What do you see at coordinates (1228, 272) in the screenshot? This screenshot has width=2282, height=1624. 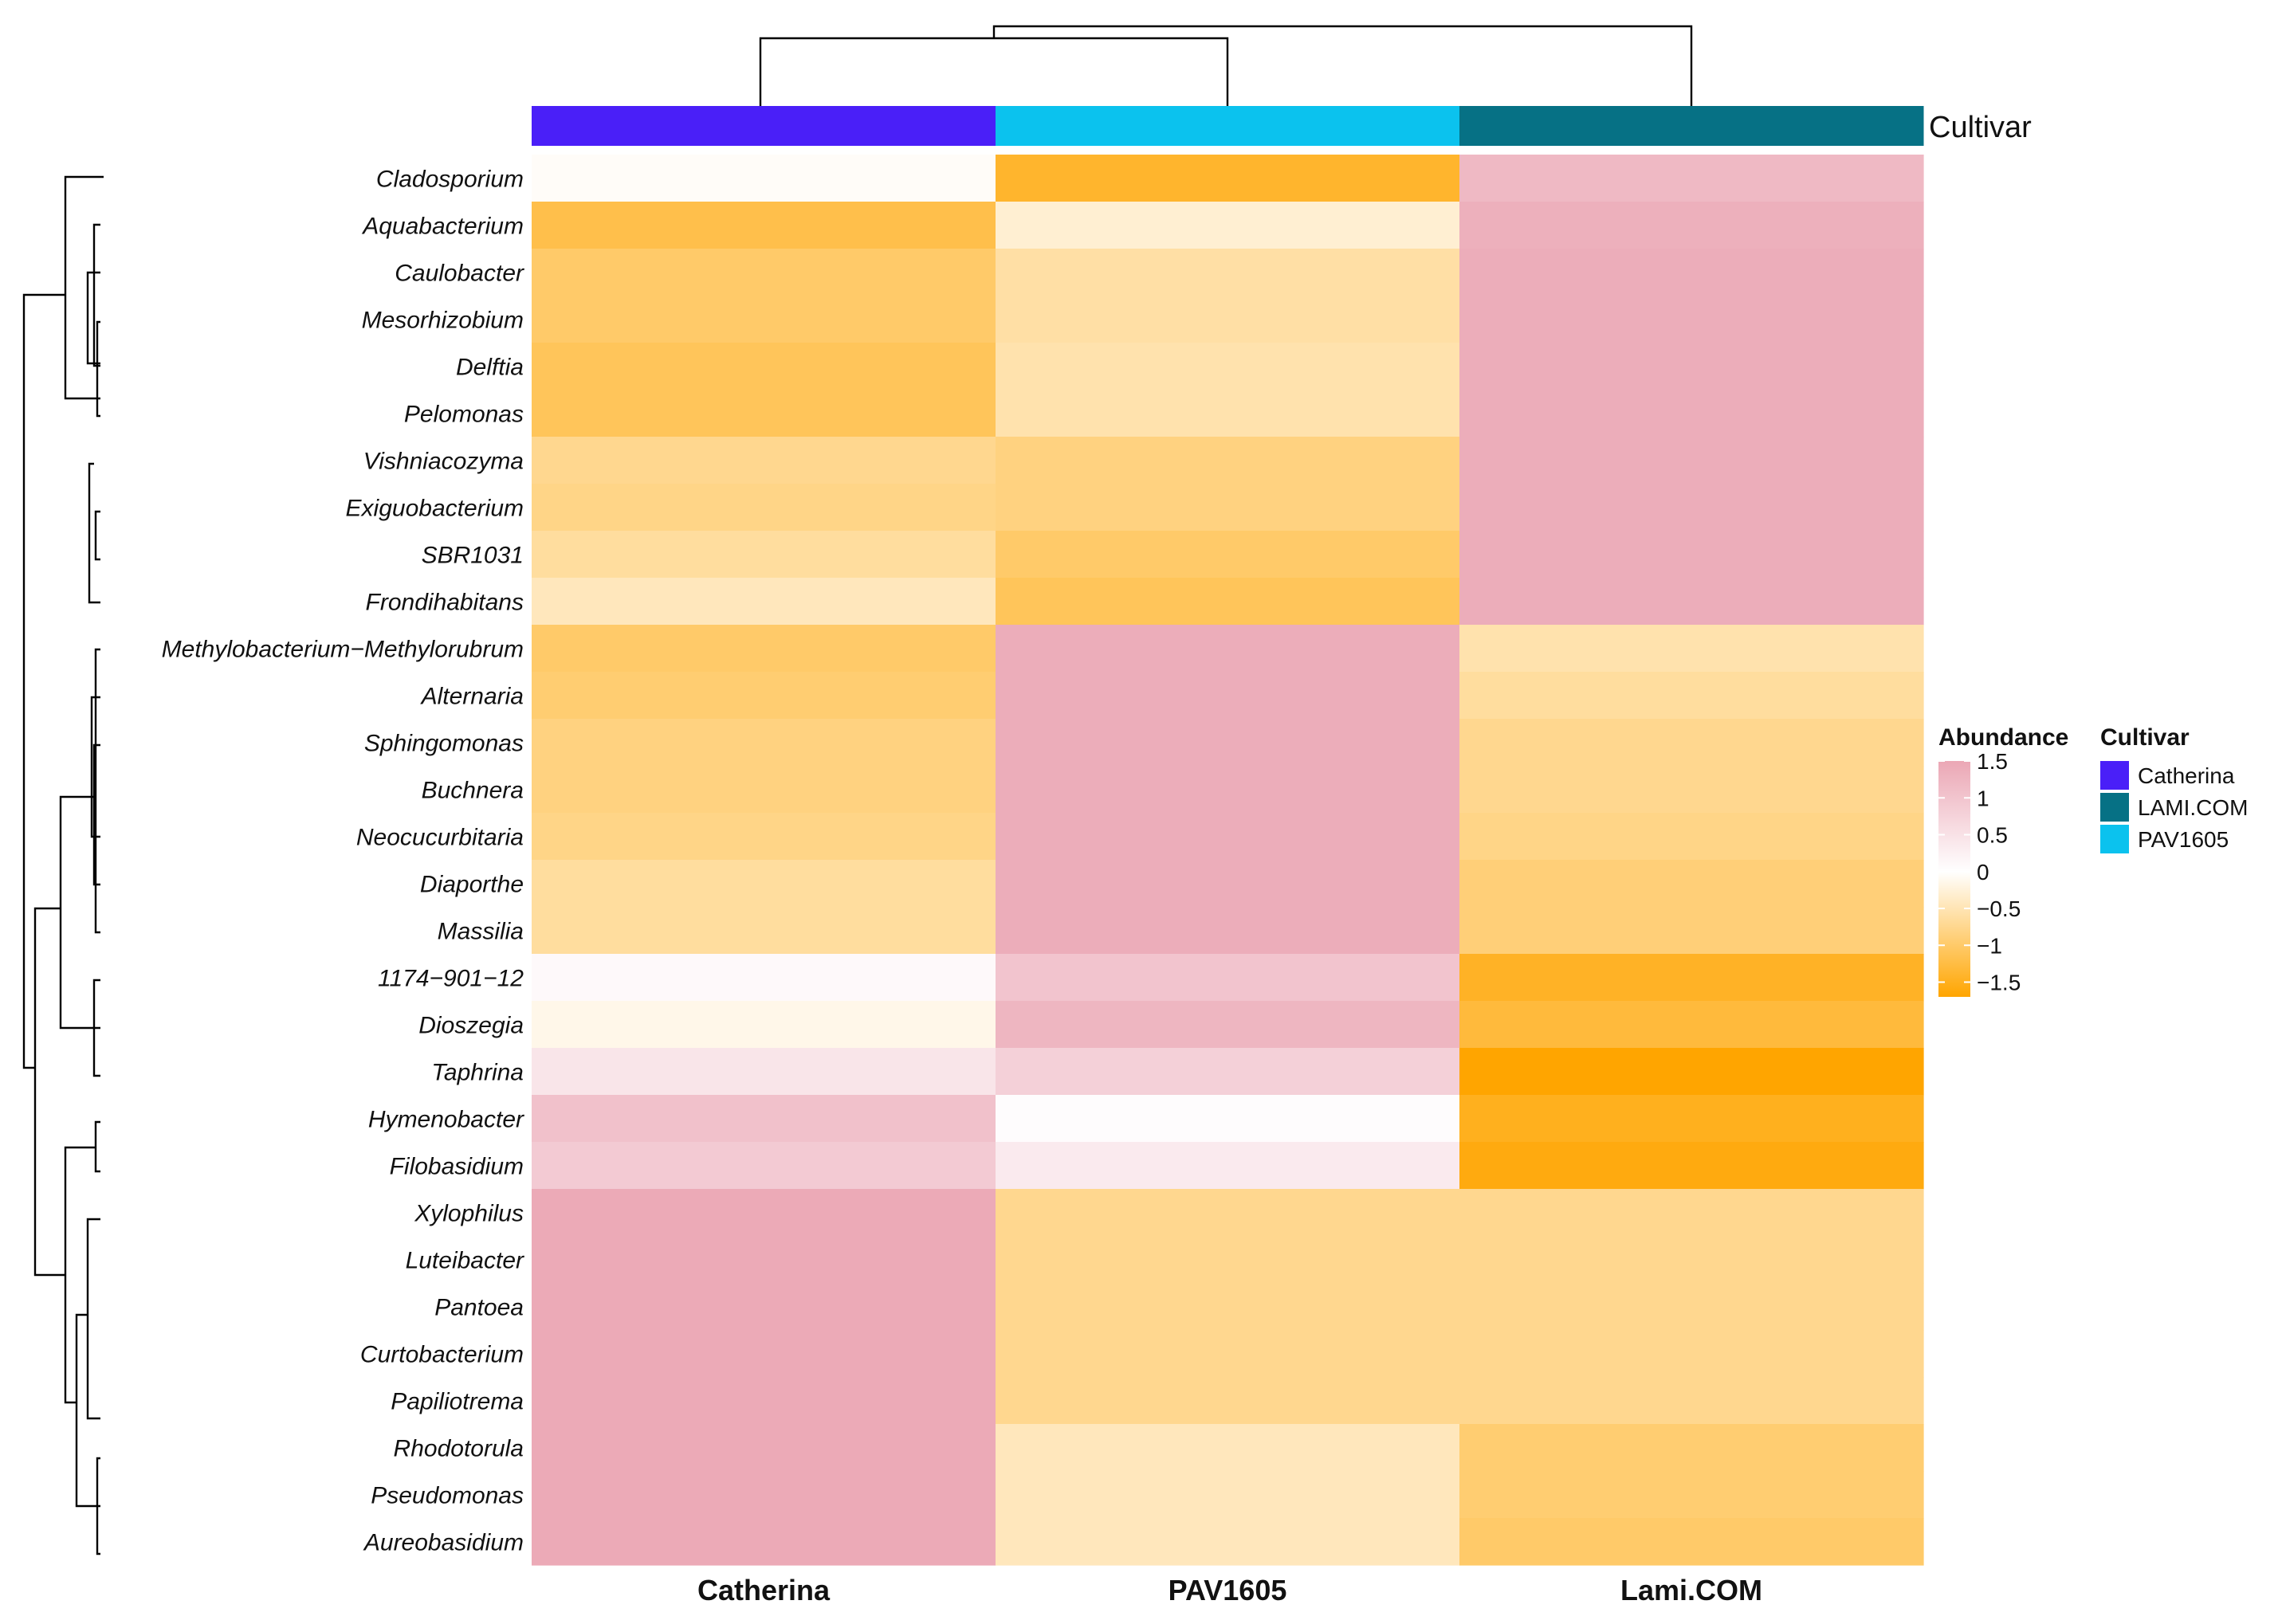 I see `cell-caulobacter-pav1605` at bounding box center [1228, 272].